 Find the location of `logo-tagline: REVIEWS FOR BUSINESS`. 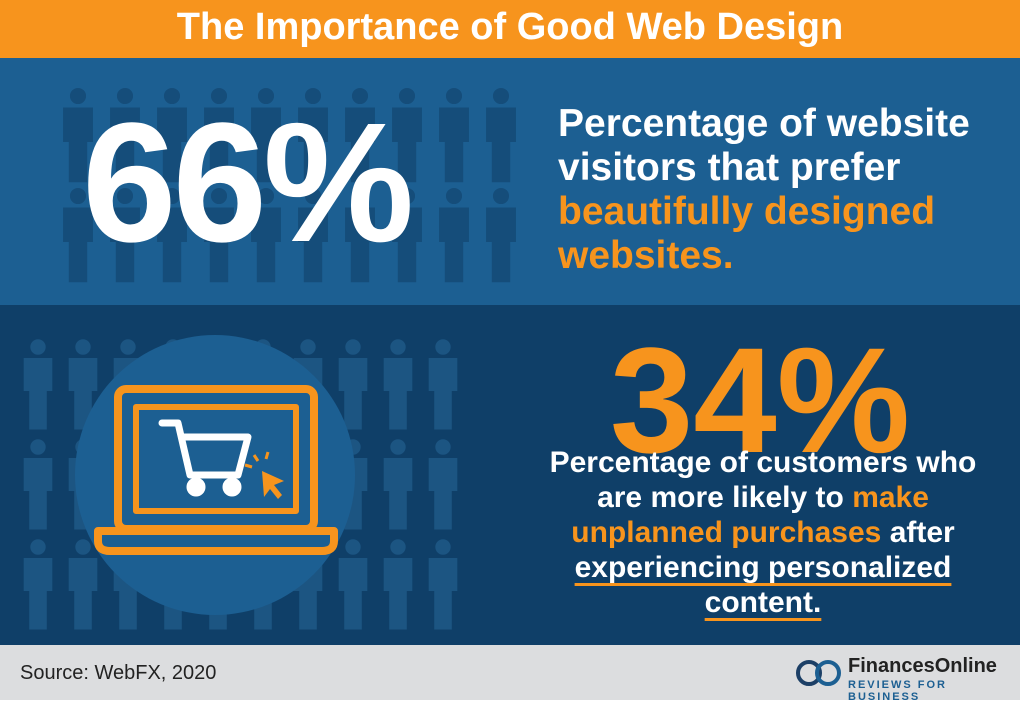

logo-tagline: REVIEWS FOR BUSINESS is located at coordinates (898, 691).